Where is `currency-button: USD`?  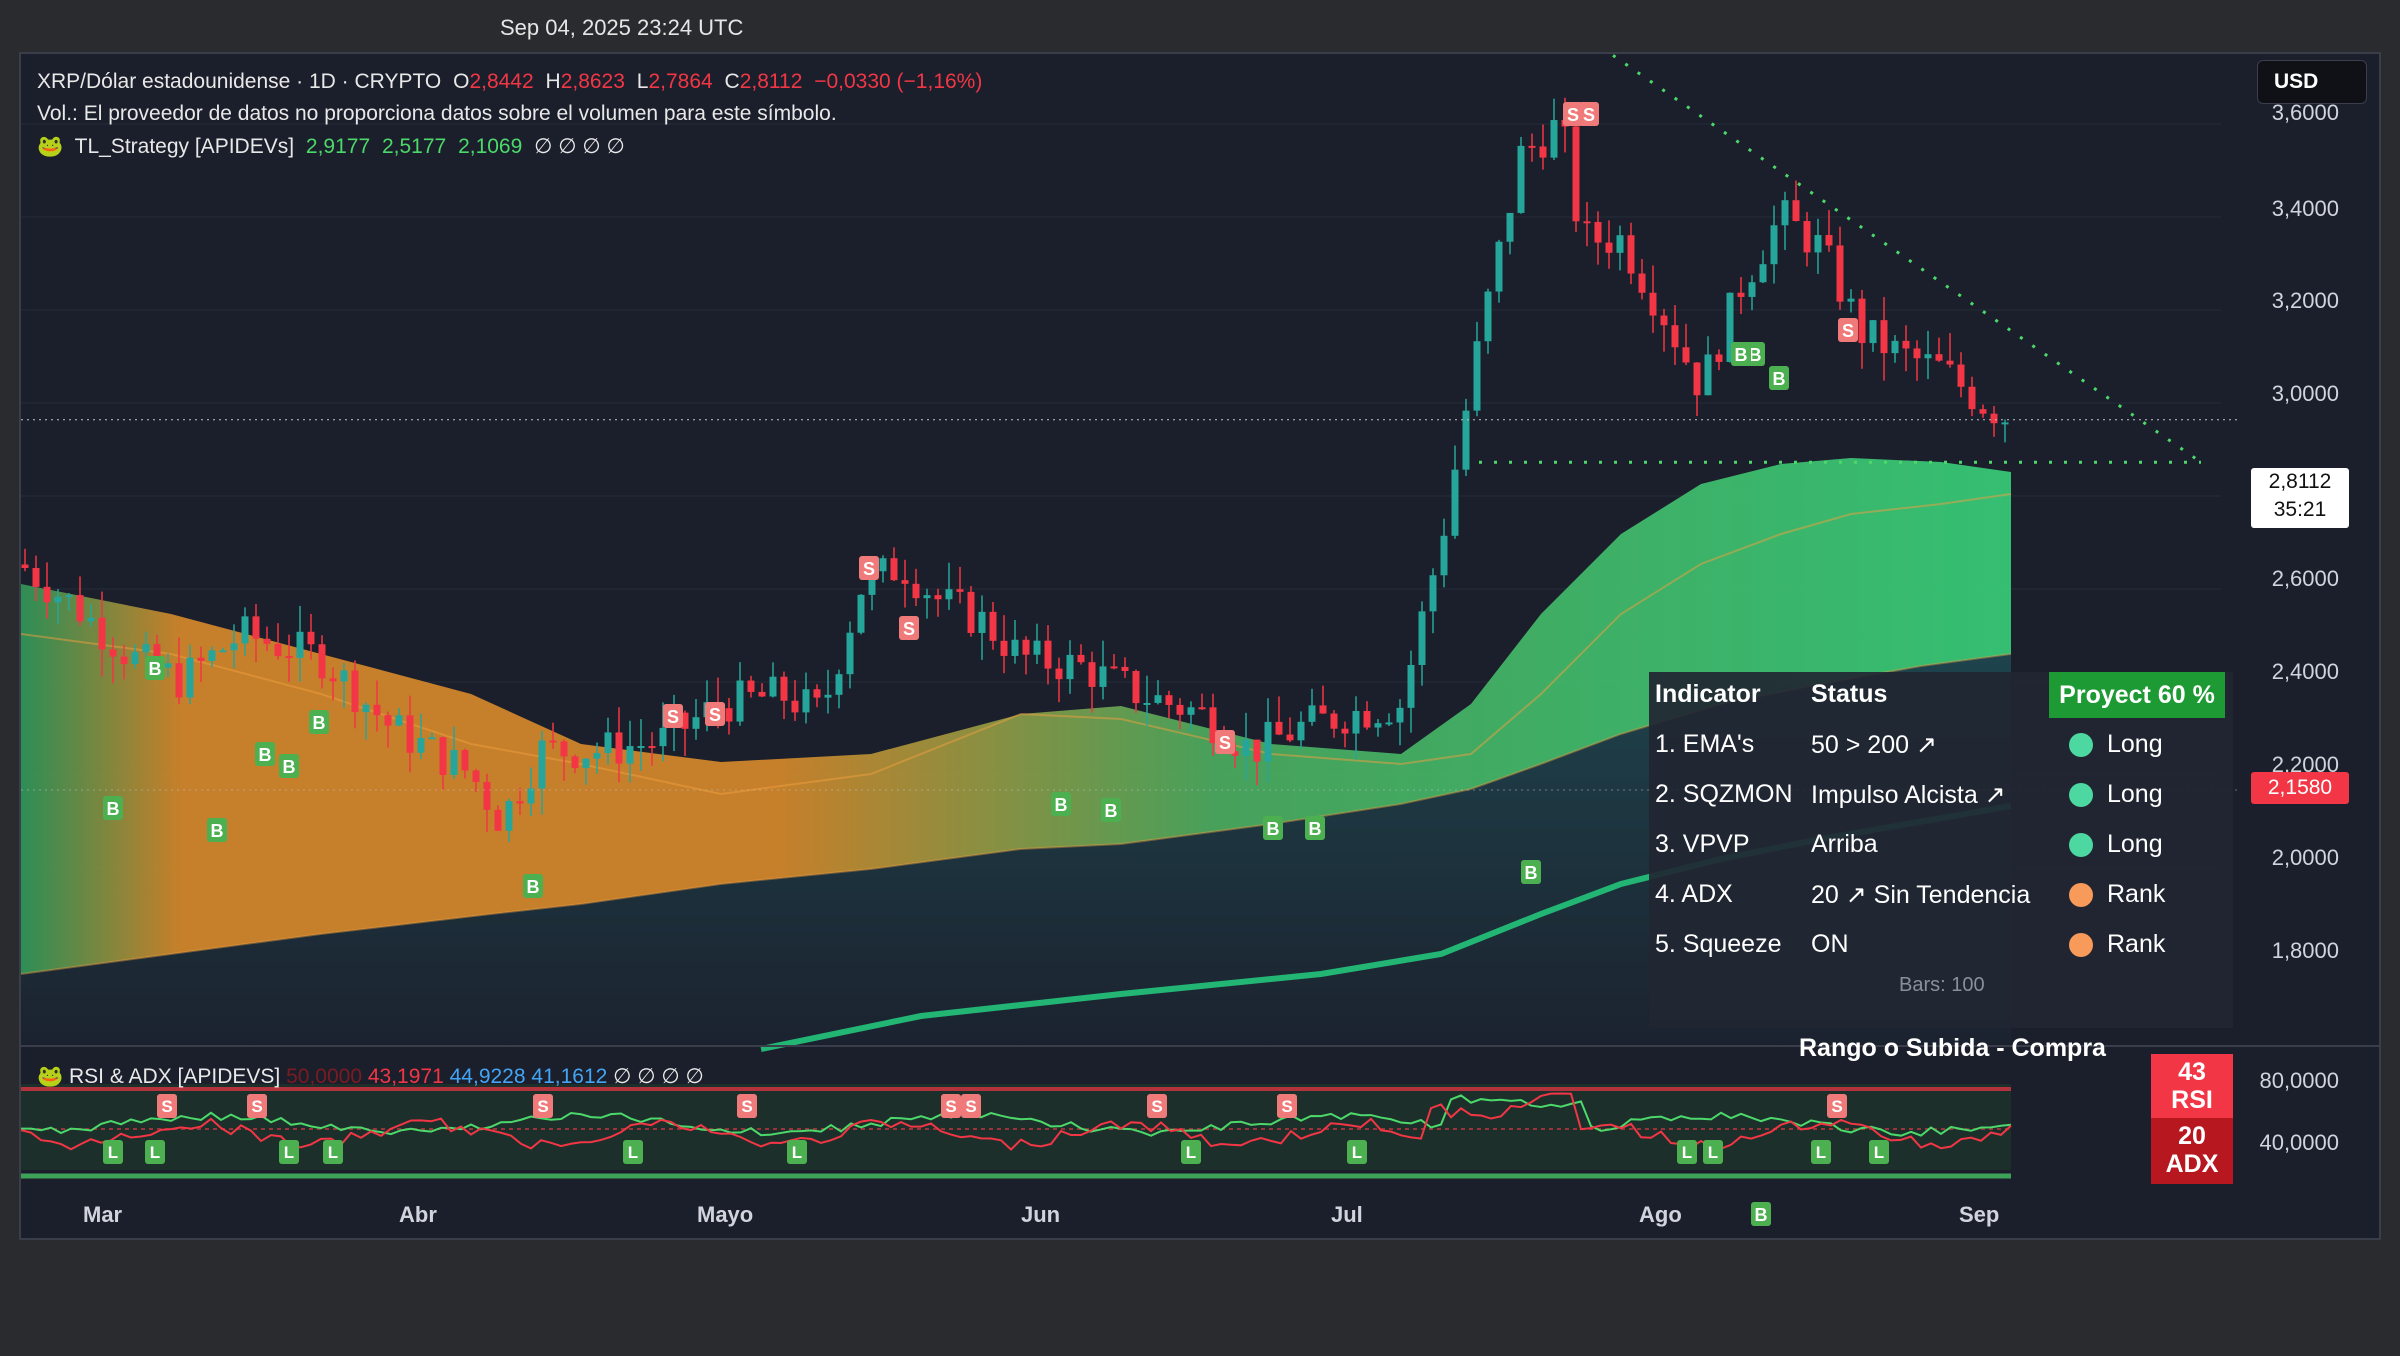 currency-button: USD is located at coordinates (2312, 82).